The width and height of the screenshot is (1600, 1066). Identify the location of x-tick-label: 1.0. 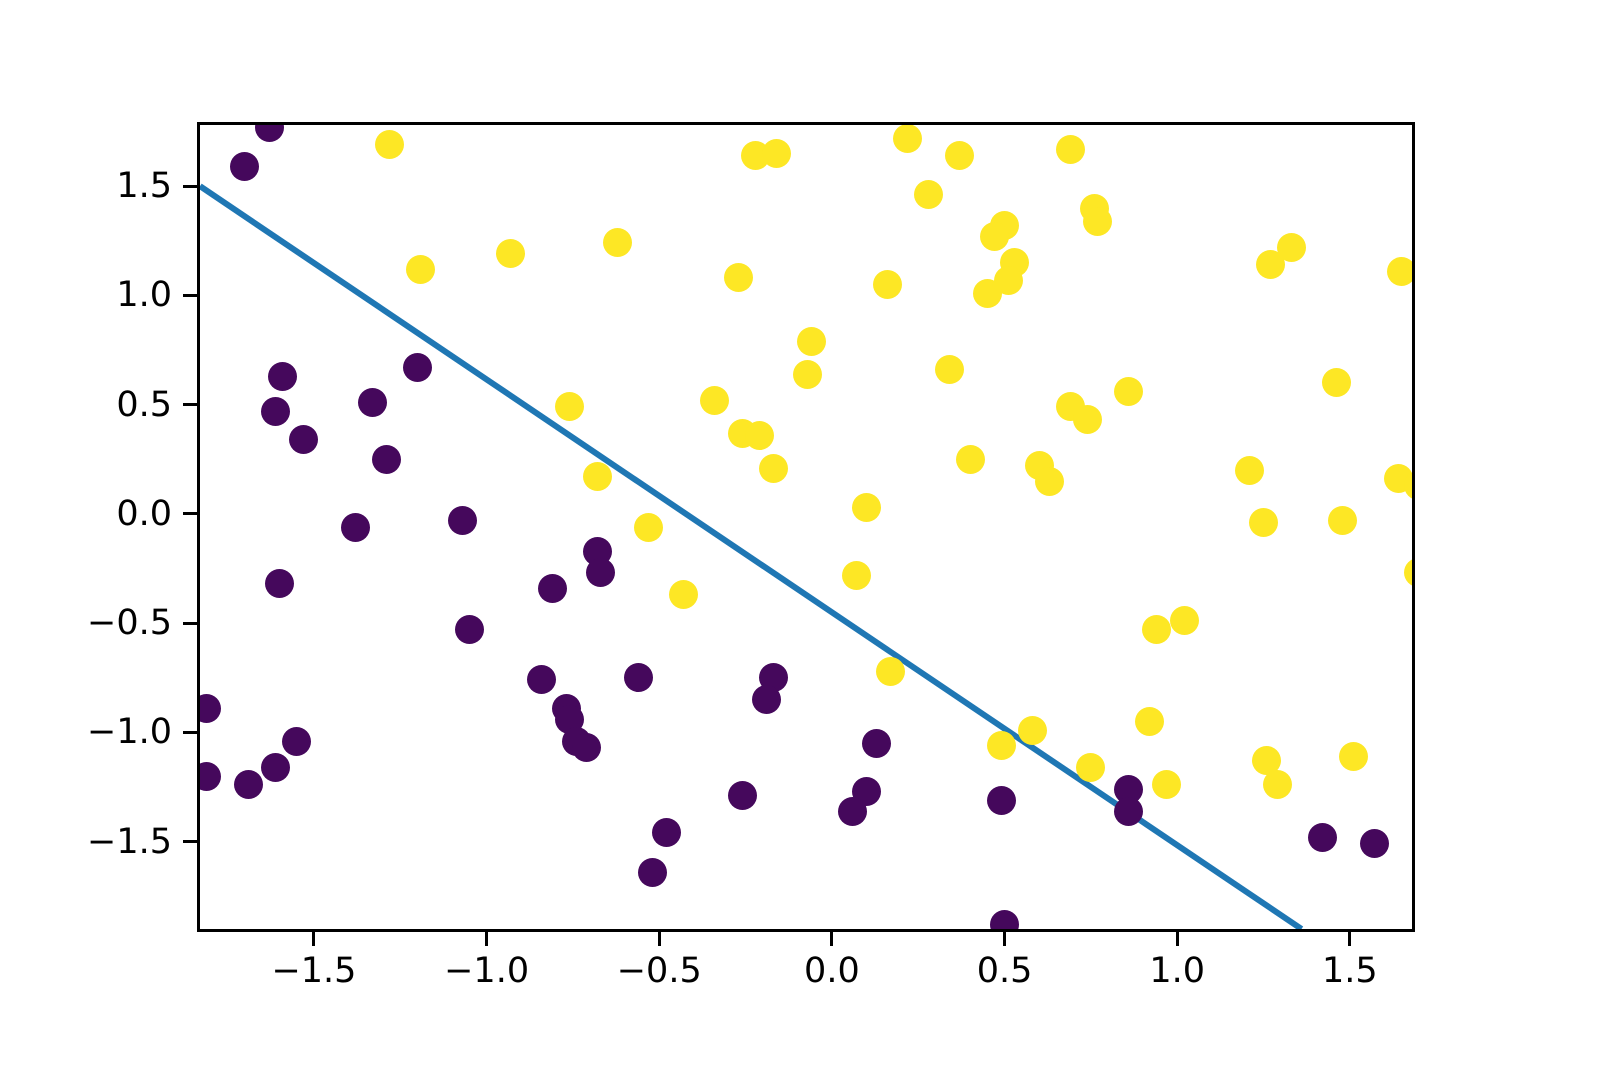
(1177, 971).